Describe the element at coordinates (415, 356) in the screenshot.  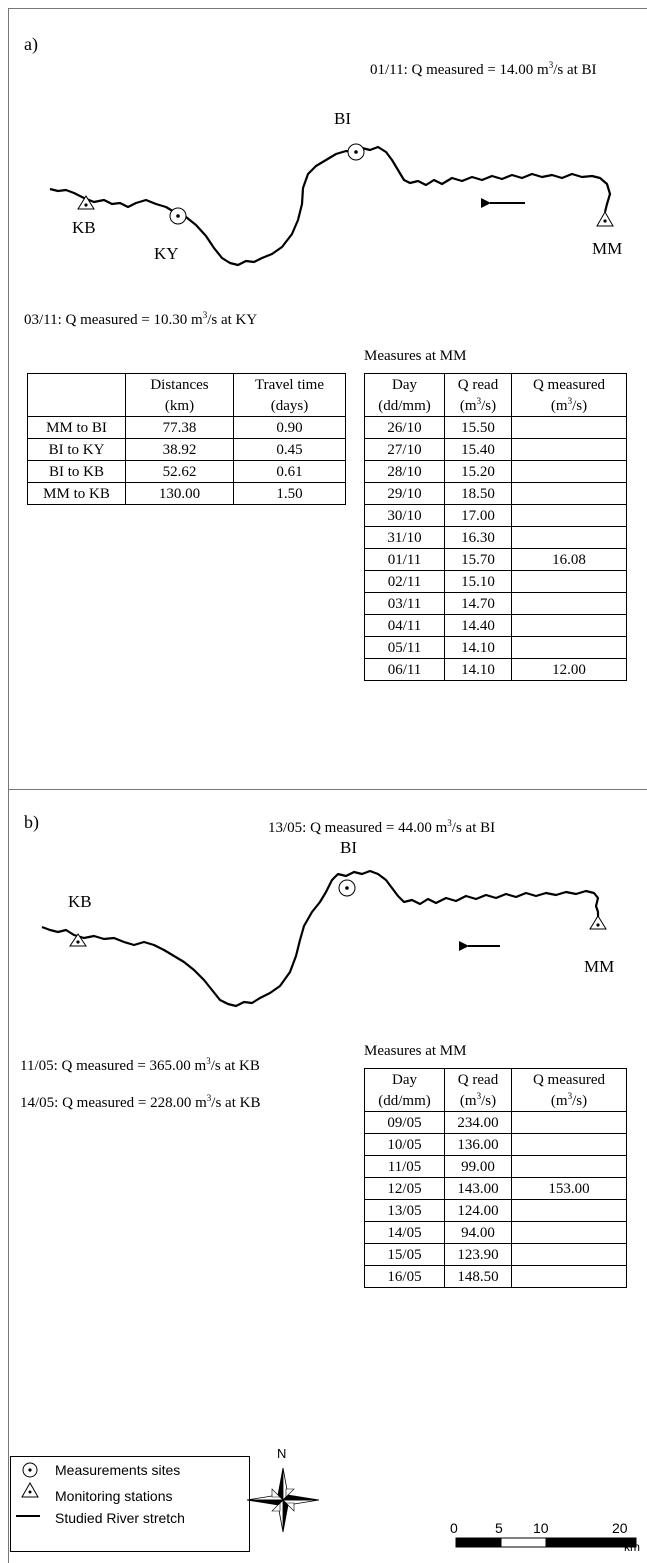
I see `panel-a-measures-title: Measures at MM` at that location.